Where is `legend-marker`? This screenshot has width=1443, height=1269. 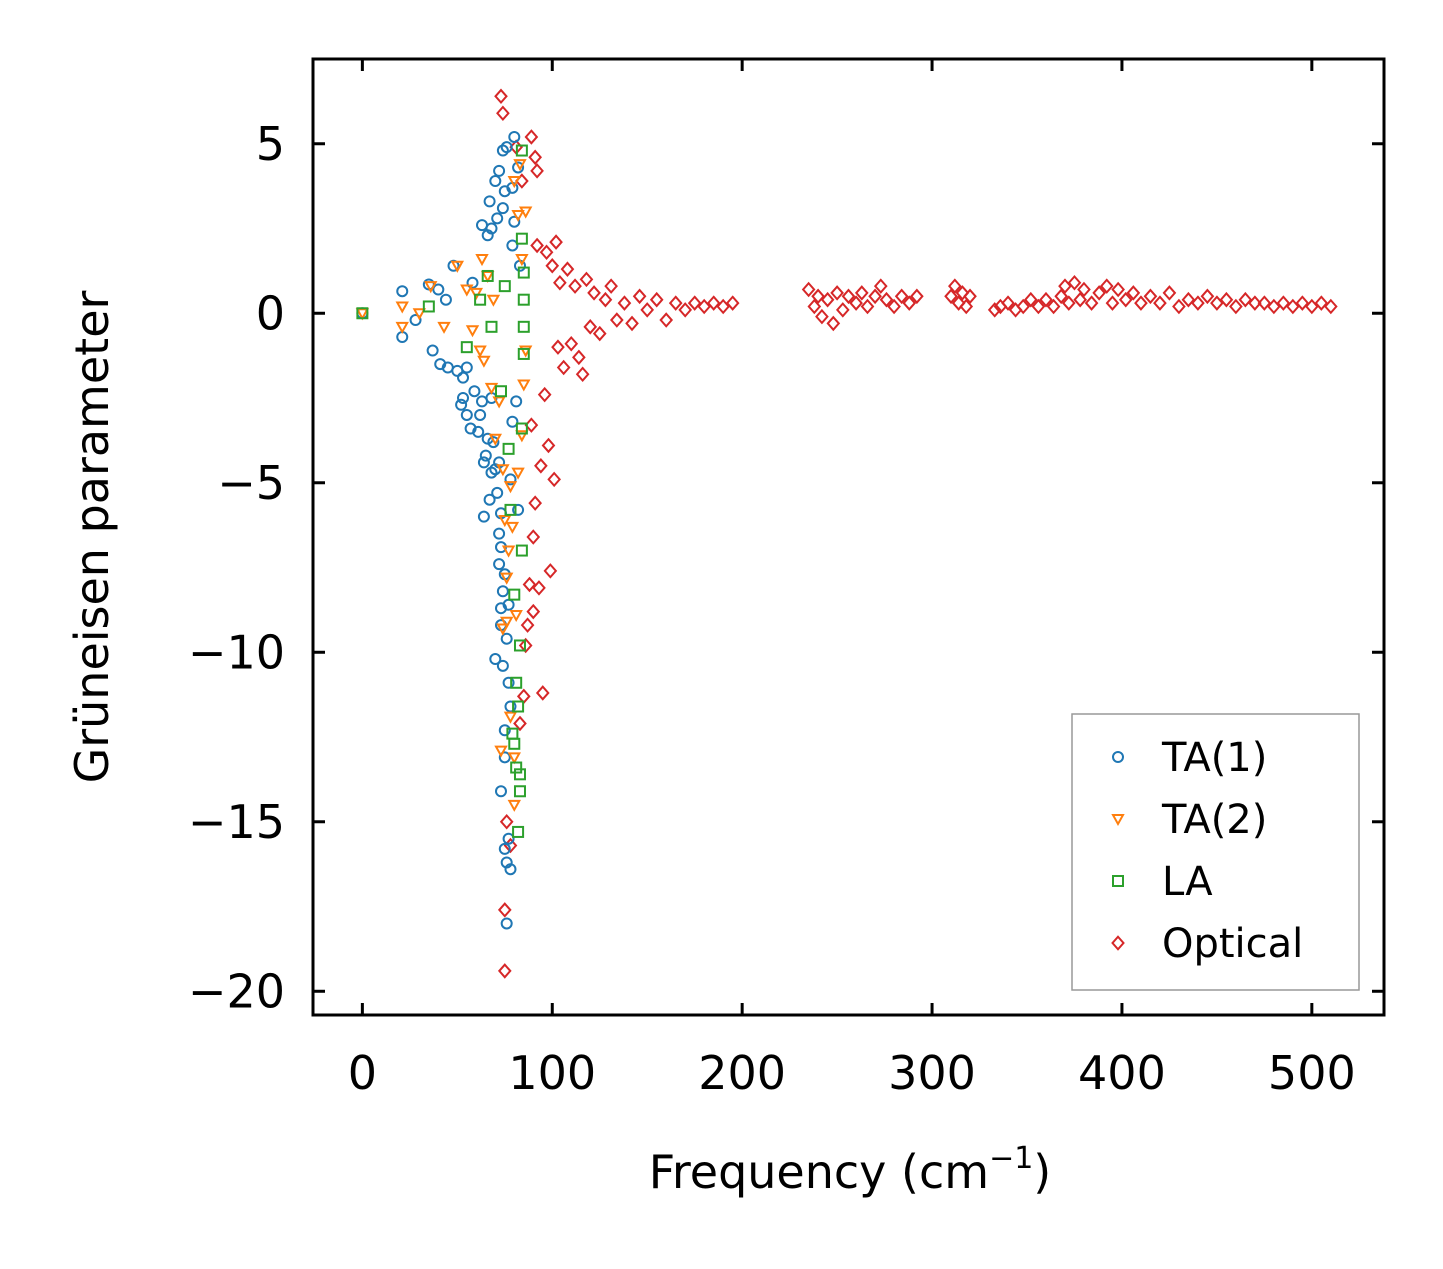
legend-marker is located at coordinates (1118, 881).